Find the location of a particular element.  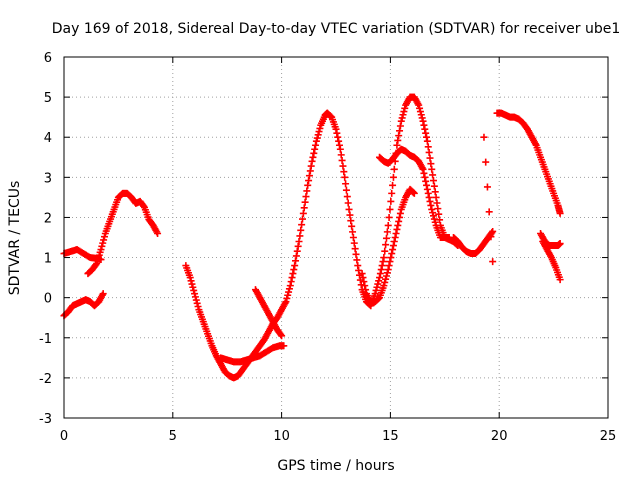

x-tick-label: 25 is located at coordinates (608, 436).